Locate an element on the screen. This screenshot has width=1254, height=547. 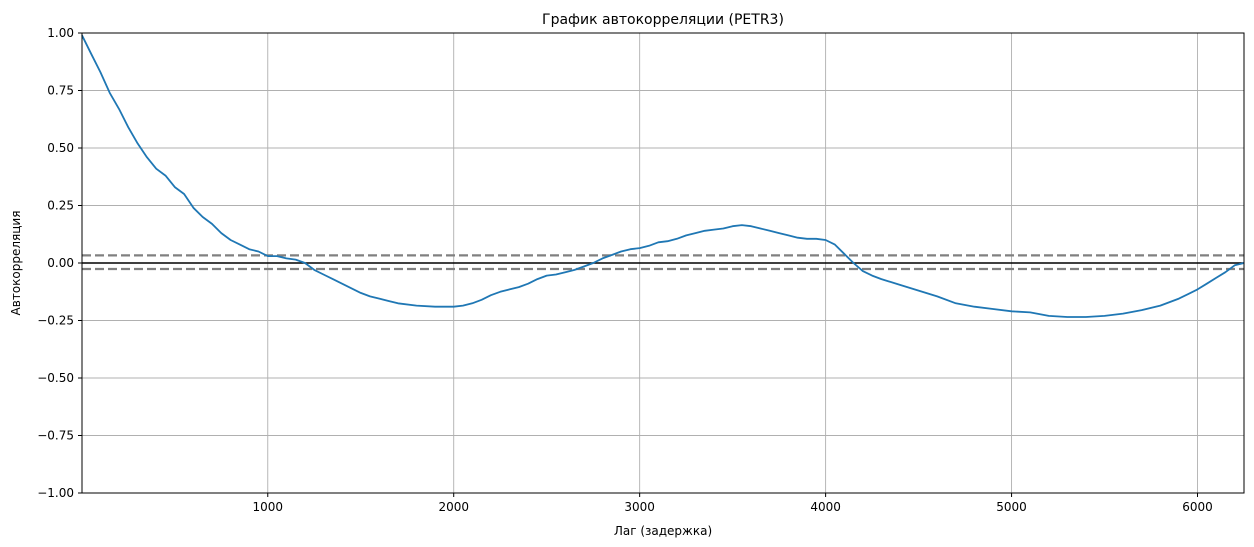
x-axis-title: Лаг (задержка) is located at coordinates (663, 531).